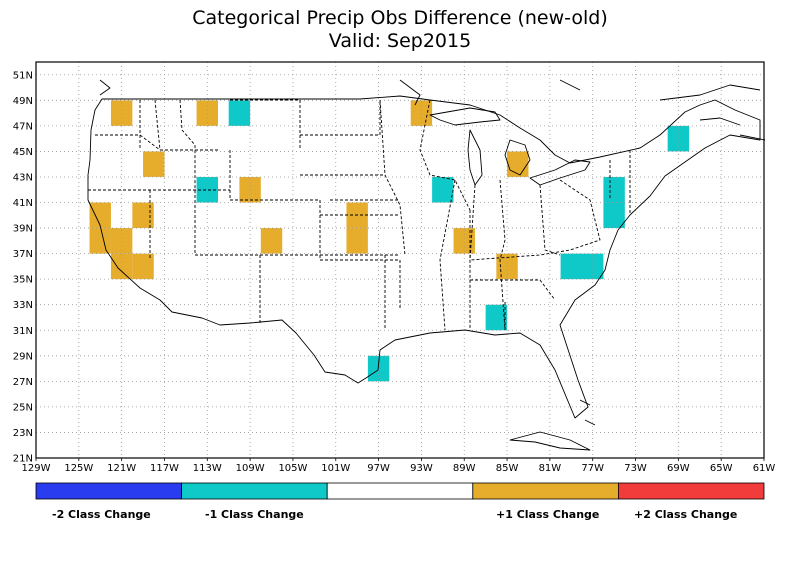  What do you see at coordinates (23, 177) in the screenshot?
I see `latitude-tick-label: 43N` at bounding box center [23, 177].